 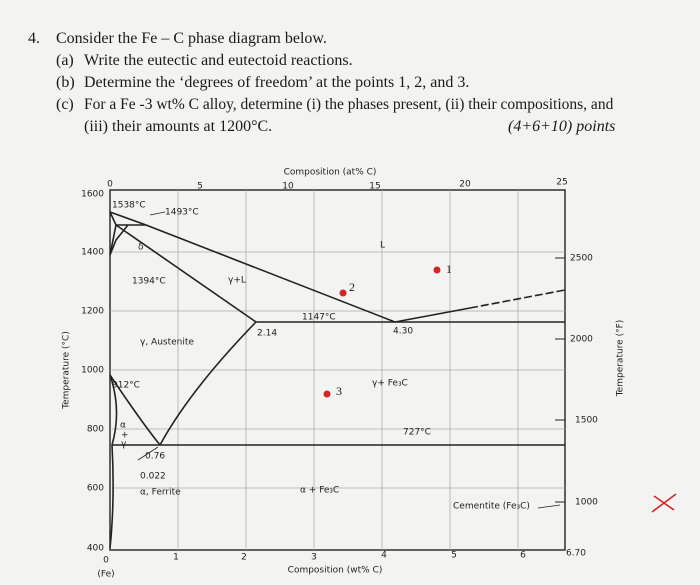 I want to click on left-axis-title: Temperature (°C), so click(x=67, y=370).